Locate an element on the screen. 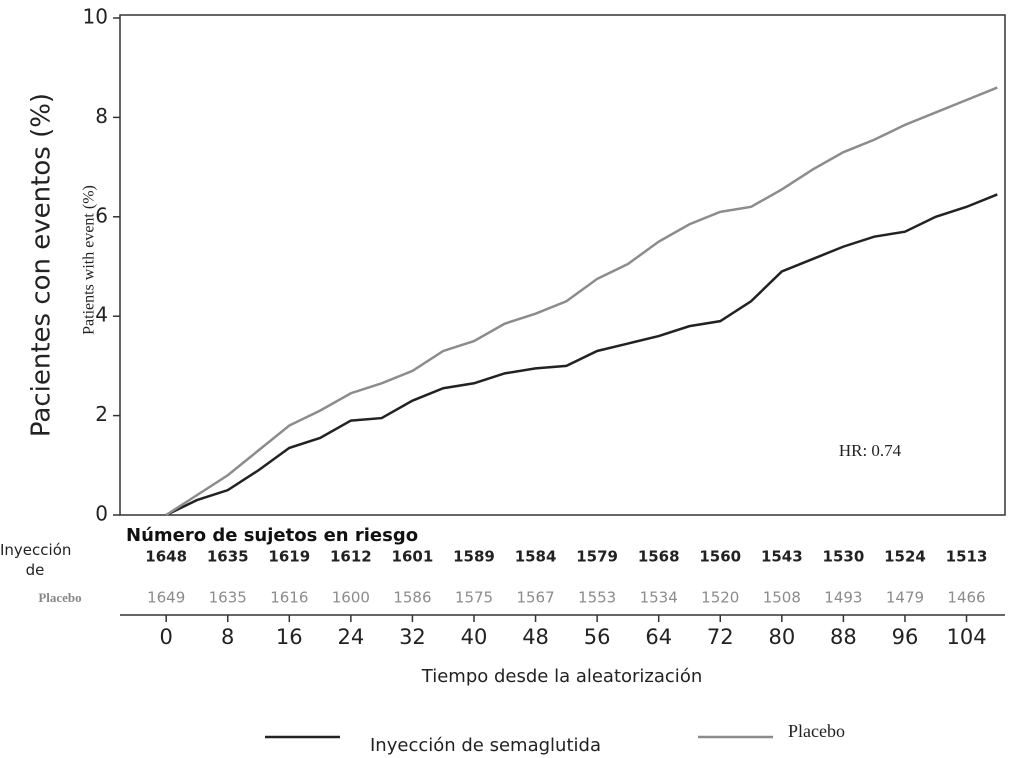 This screenshot has height=758, width=1014. risk-value: 1520 is located at coordinates (720, 598).